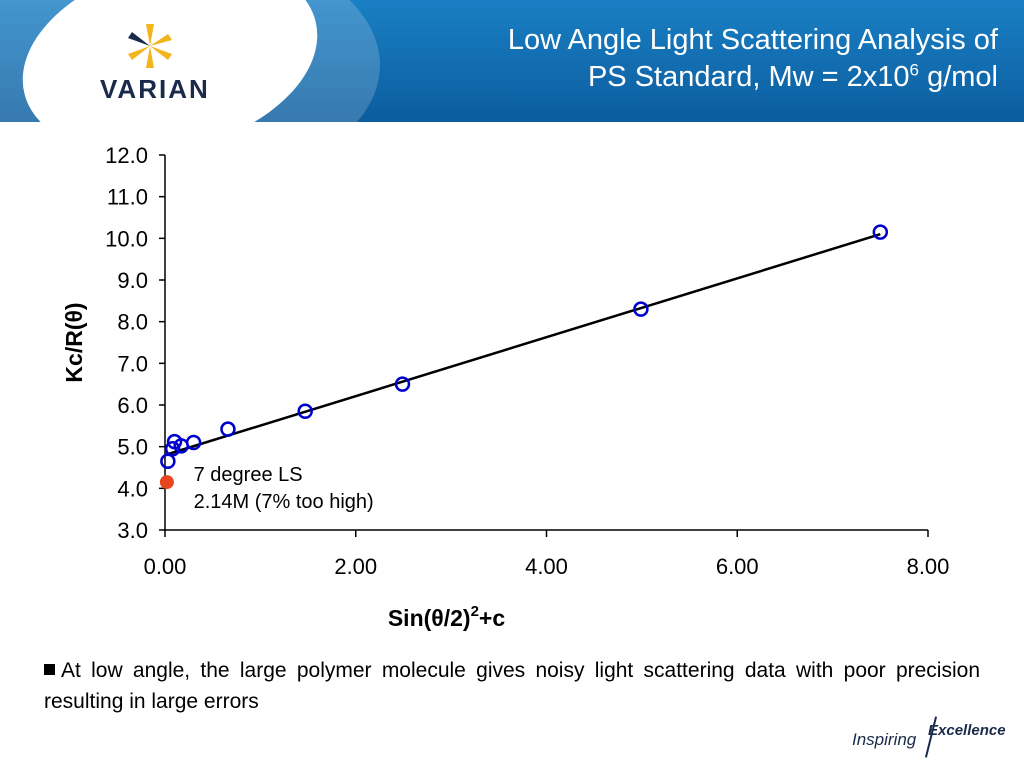 The width and height of the screenshot is (1024, 768). Describe the element at coordinates (429, 618) in the screenshot. I see `x-axis-label-main: Sin(θ/2)` at that location.